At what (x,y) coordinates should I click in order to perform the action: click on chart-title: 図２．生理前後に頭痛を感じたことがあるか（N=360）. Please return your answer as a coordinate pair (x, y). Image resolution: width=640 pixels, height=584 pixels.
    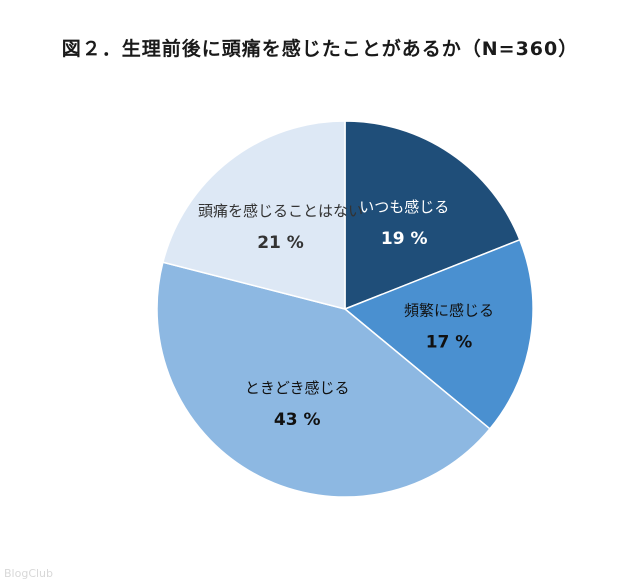
    Looking at the image, I should click on (320, 49).